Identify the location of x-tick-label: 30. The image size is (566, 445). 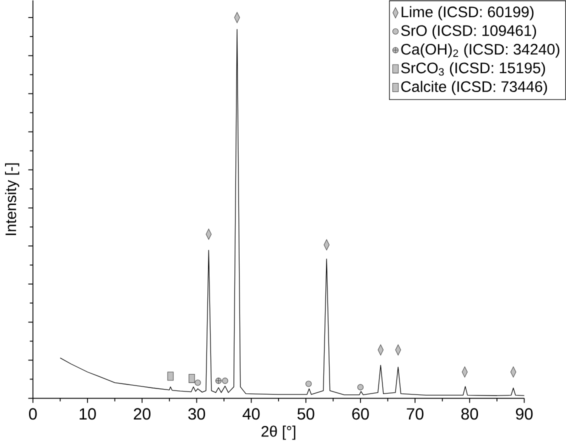
(197, 414).